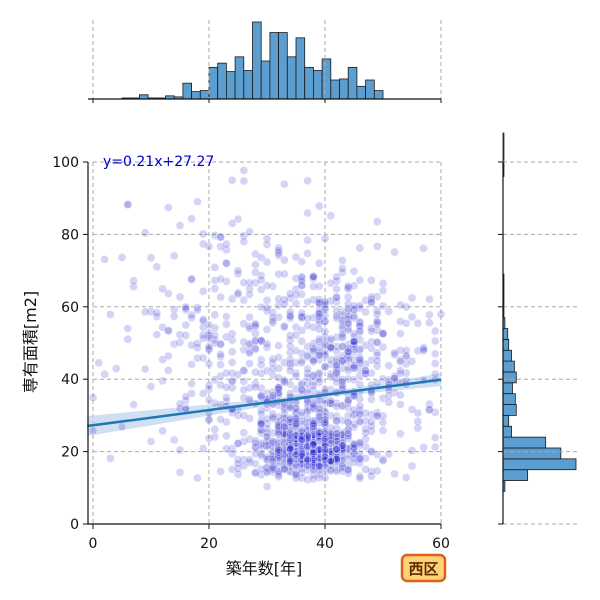  Describe the element at coordinates (264, 403) in the screenshot. I see `regression-line` at that location.